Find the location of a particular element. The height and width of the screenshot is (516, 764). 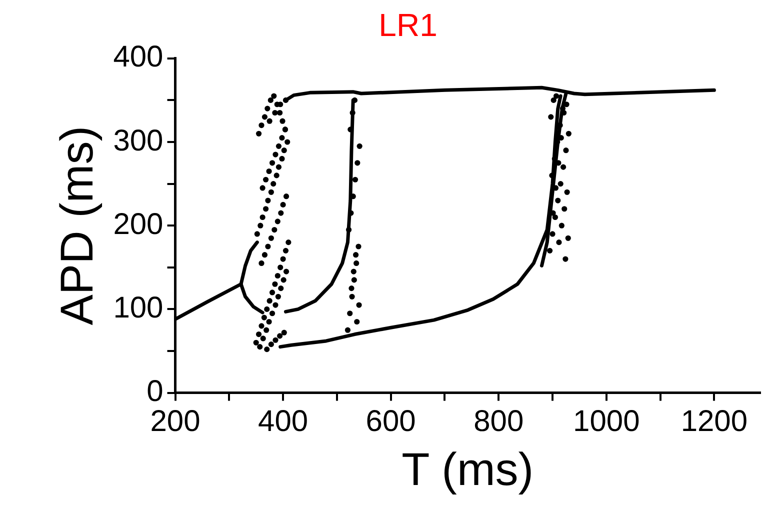

x-tick-label: 800 is located at coordinates (499, 421).